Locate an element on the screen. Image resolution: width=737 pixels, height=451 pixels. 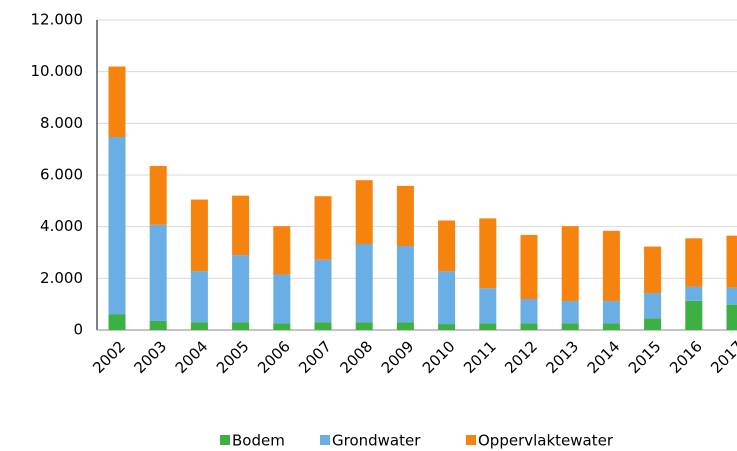
y-tick-label: 4.000 is located at coordinates (61, 226).